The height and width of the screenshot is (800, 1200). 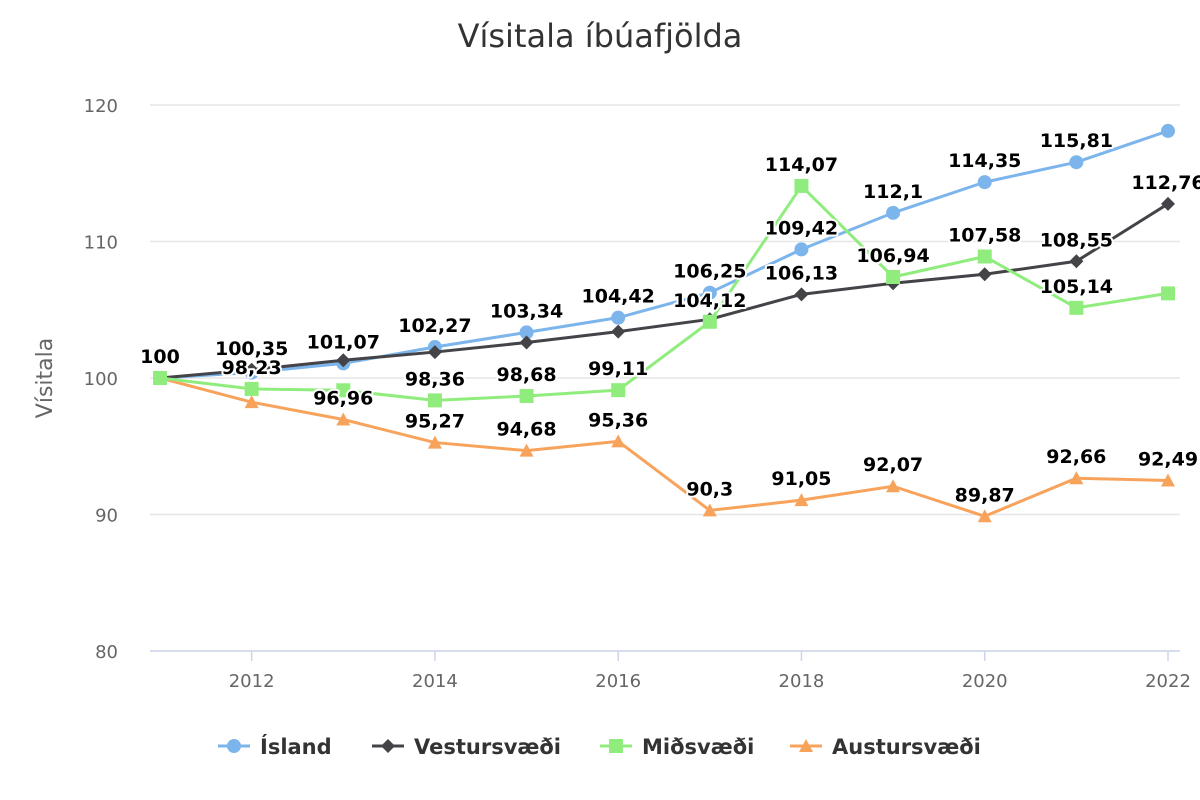 I want to click on data-label: 112,1, so click(x=893, y=192).